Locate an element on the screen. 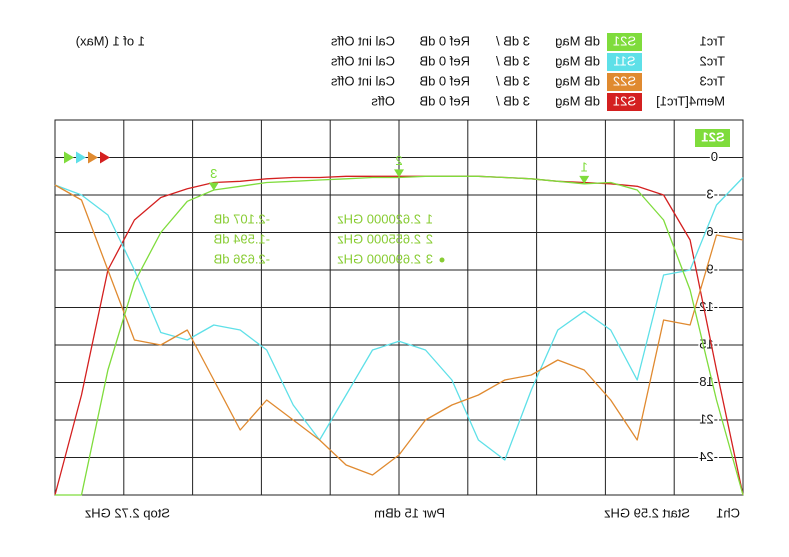 Image resolution: width=789 pixels, height=557 pixels. param: S22 is located at coordinates (624, 80).